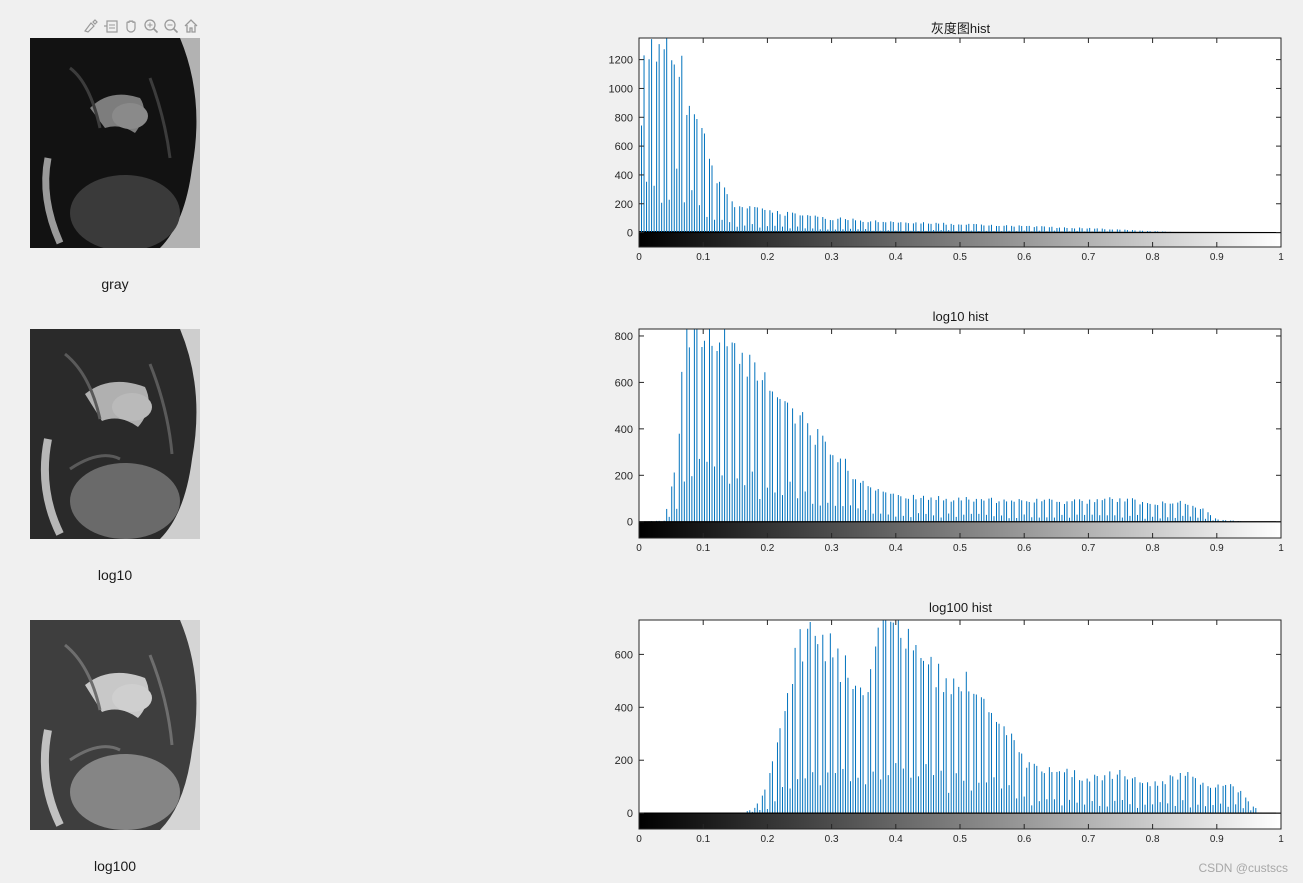  Describe the element at coordinates (1243, 868) in the screenshot. I see `watermark: CSDN @custscs` at that location.